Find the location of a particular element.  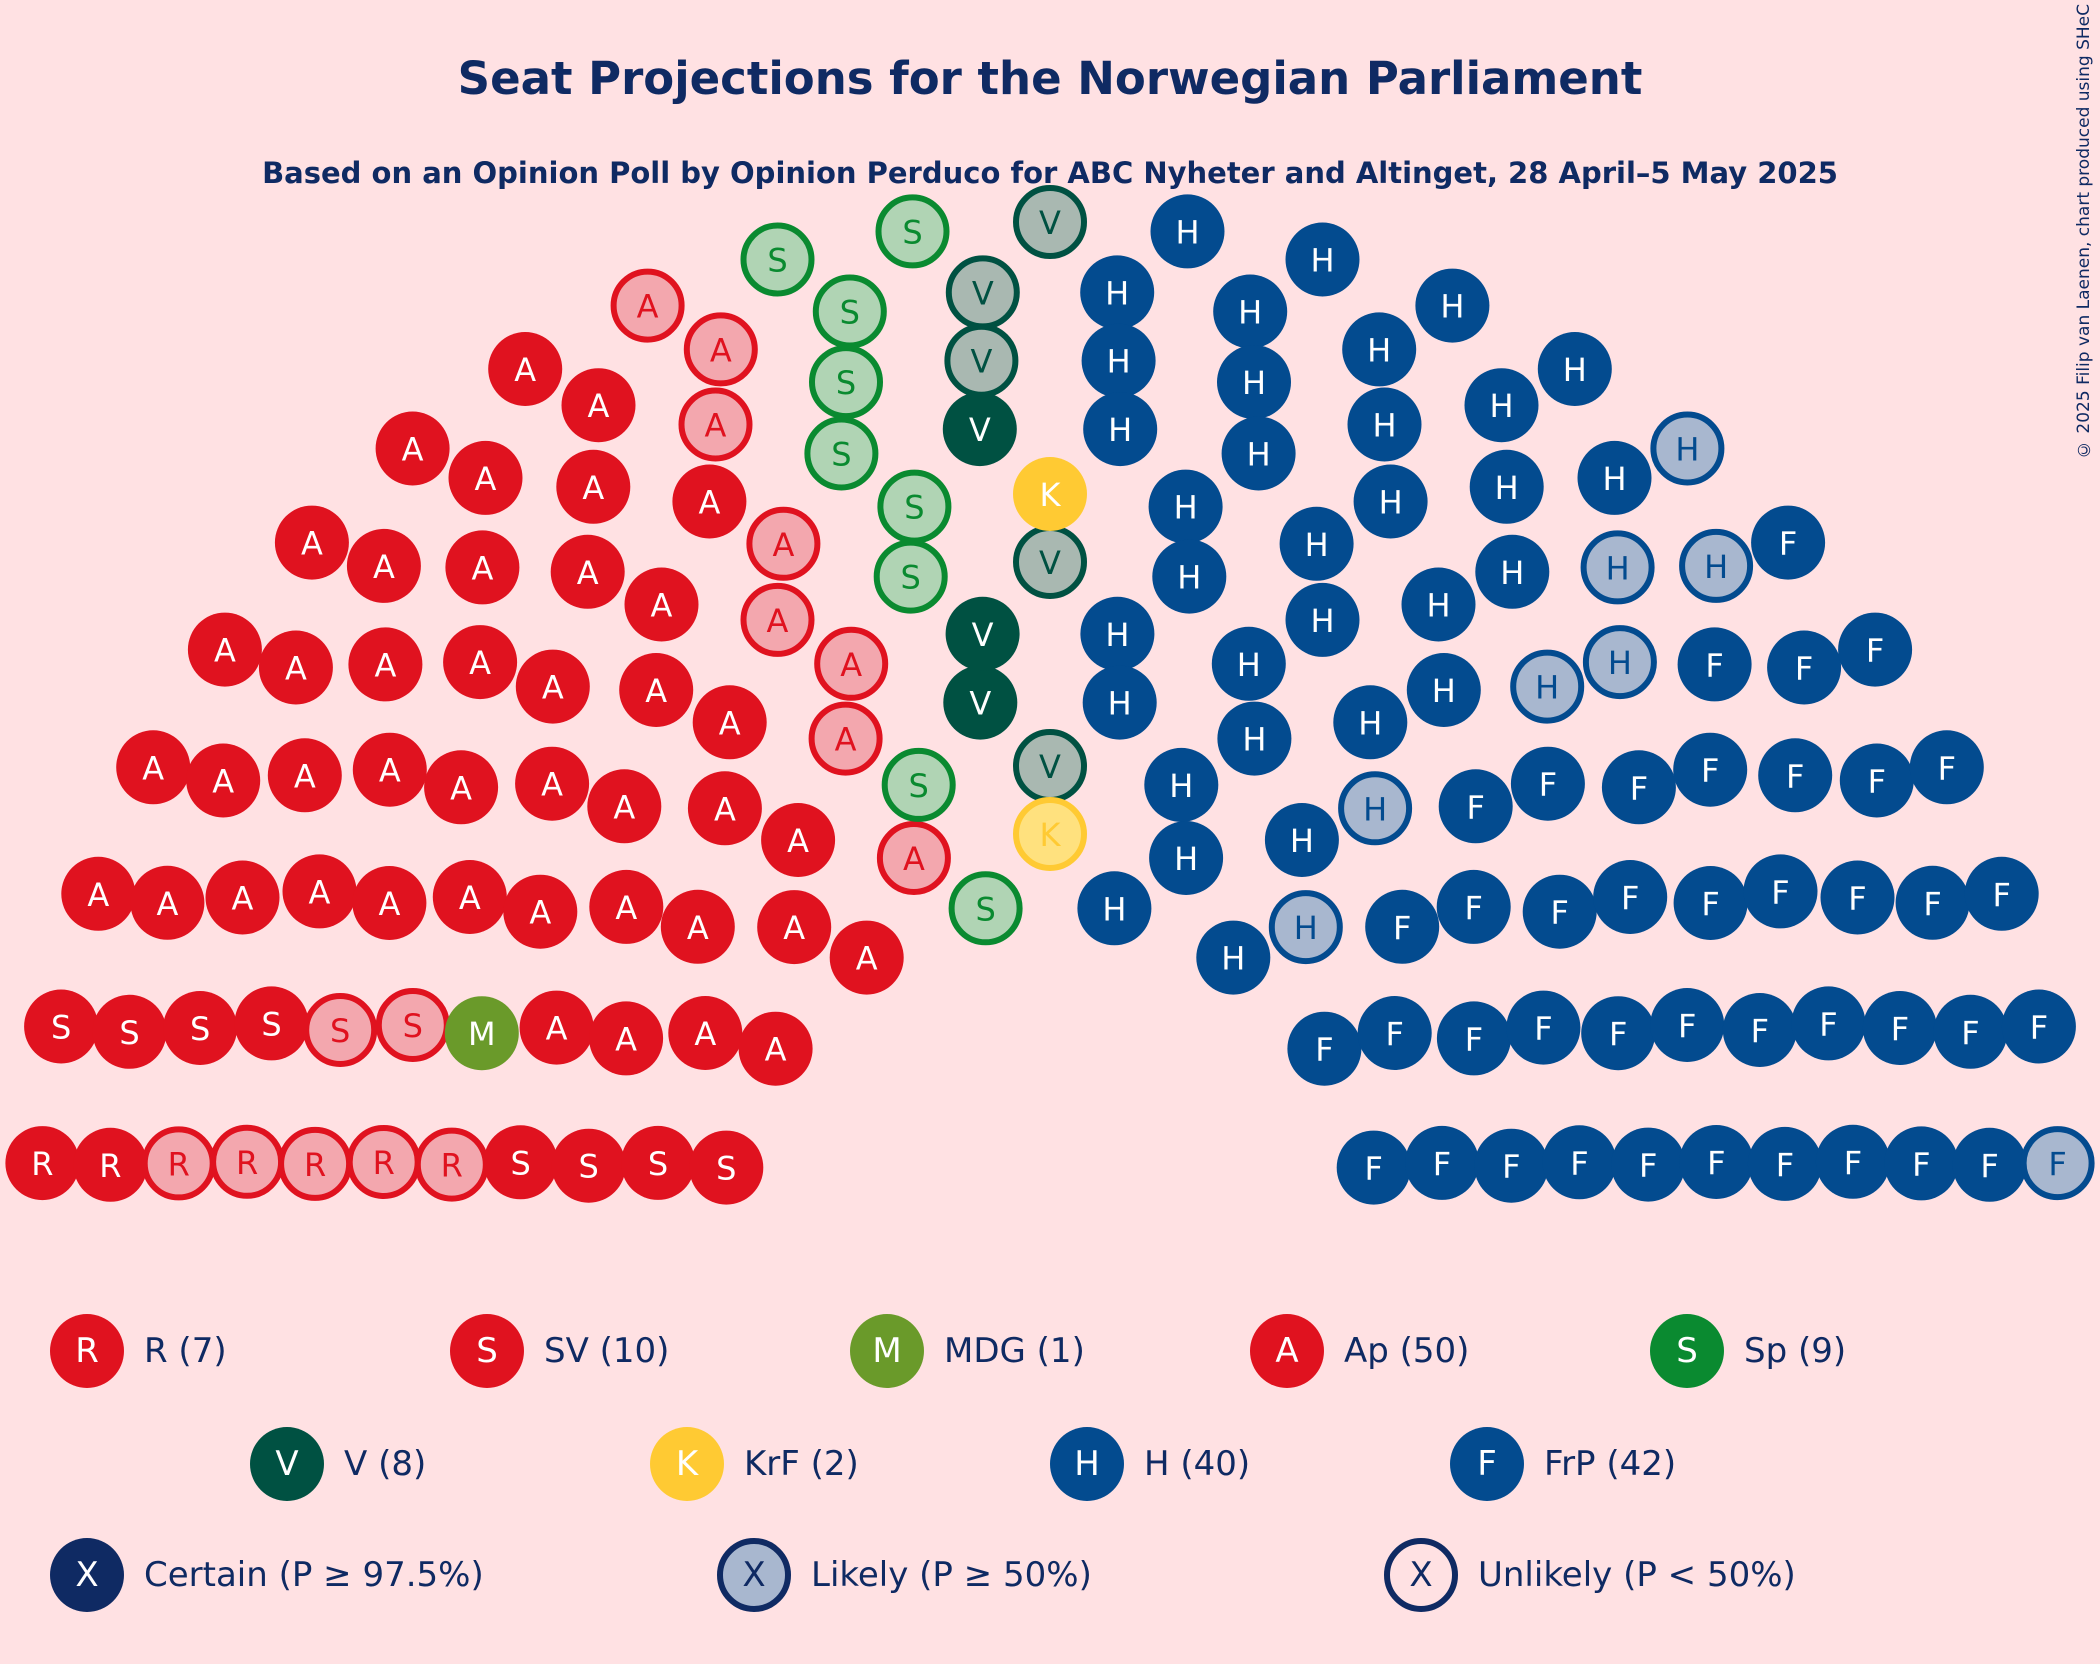

seat-h-10: H is located at coordinates (1250, 311).